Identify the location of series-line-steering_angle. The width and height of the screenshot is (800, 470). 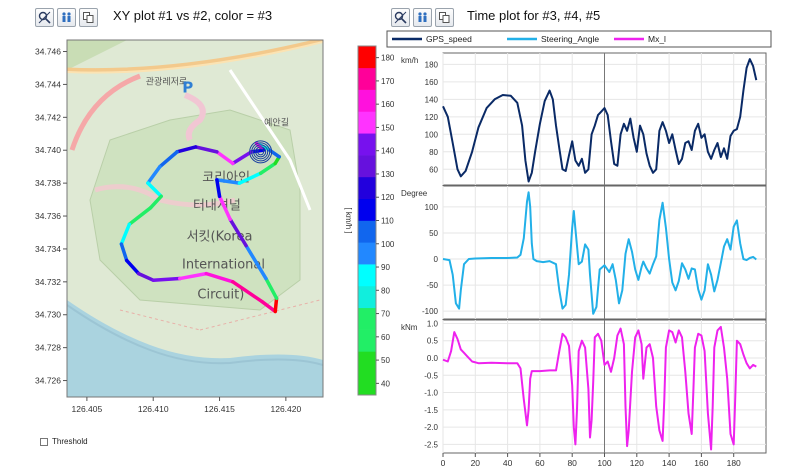
(599, 253).